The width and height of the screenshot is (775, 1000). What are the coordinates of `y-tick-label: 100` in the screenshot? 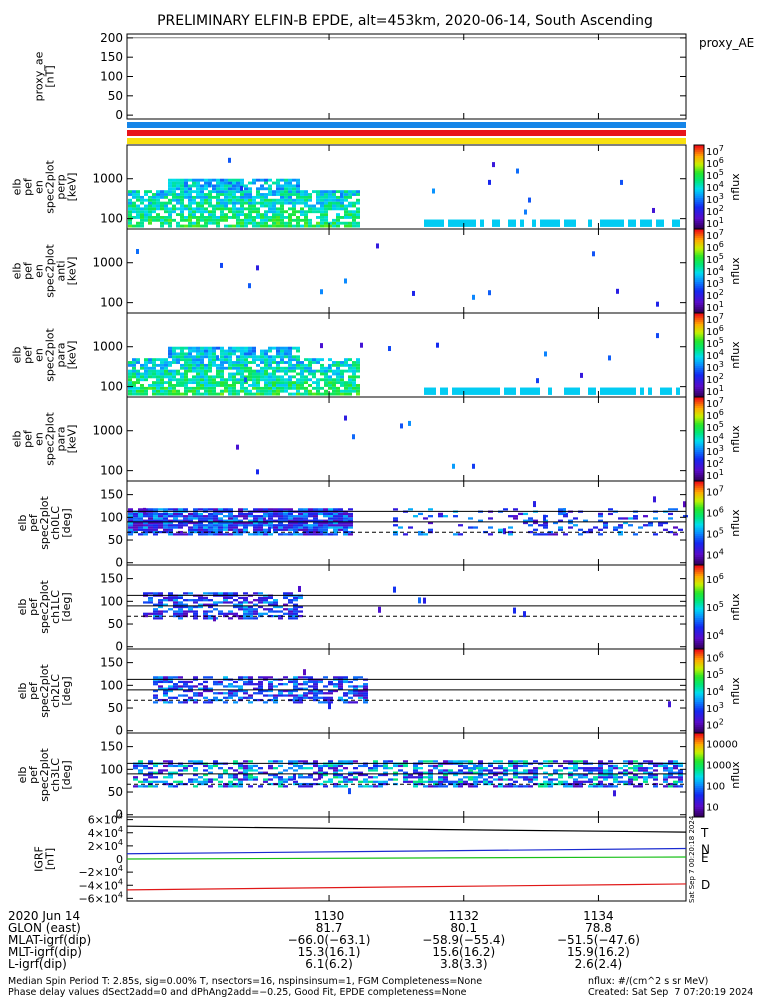 It's located at (111, 77).